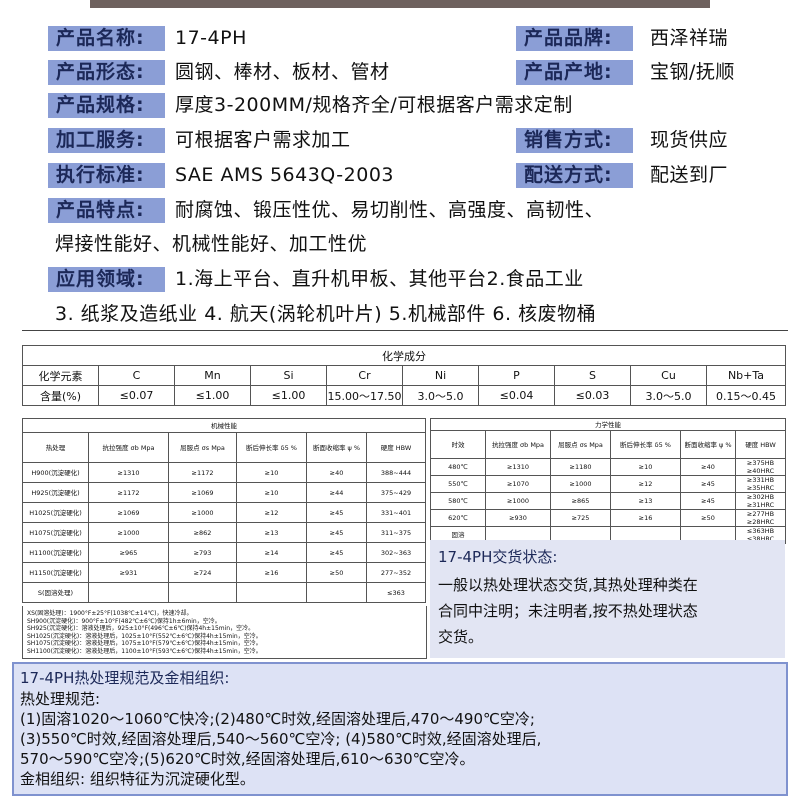  Describe the element at coordinates (106, 210) in the screenshot. I see `spec-label: 产品特点:` at that location.